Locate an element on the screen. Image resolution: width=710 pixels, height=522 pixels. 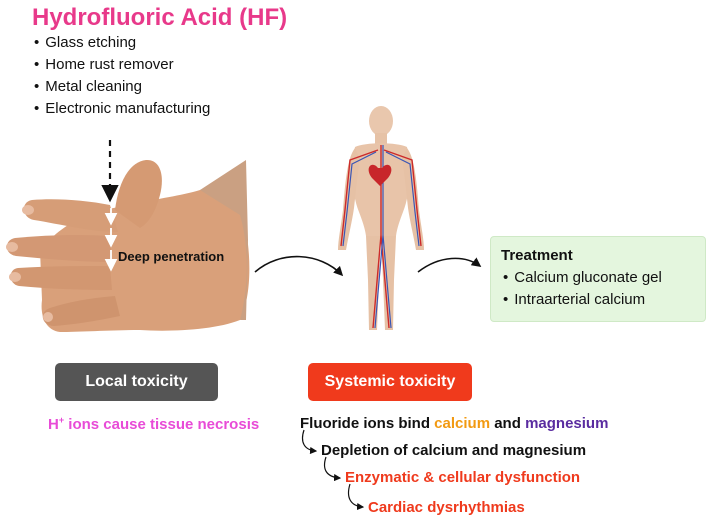
human-body-illustration is located at coordinates (381, 218).